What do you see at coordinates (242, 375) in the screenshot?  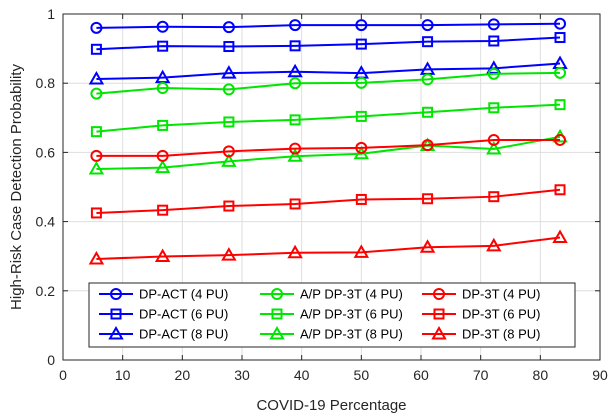 I see `x-tick-label: 30` at bounding box center [242, 375].